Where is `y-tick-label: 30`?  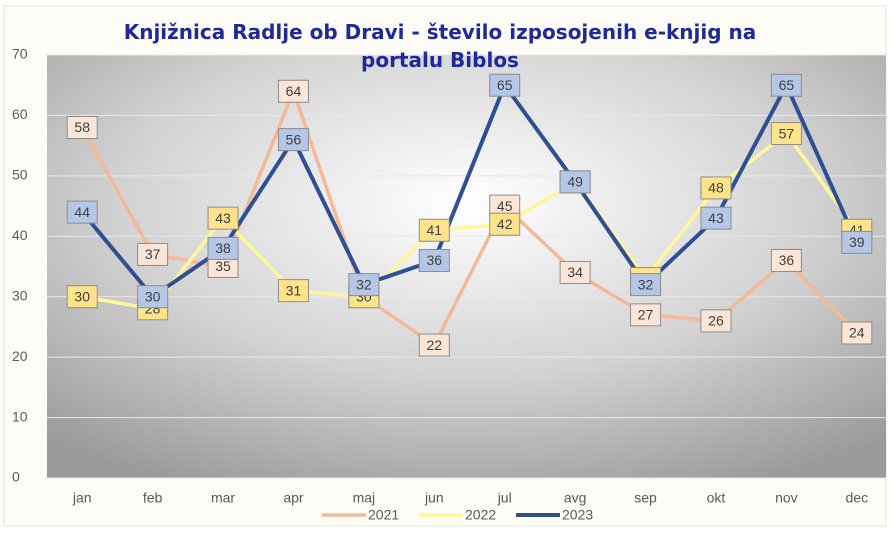
y-tick-label: 30 is located at coordinates (20, 295).